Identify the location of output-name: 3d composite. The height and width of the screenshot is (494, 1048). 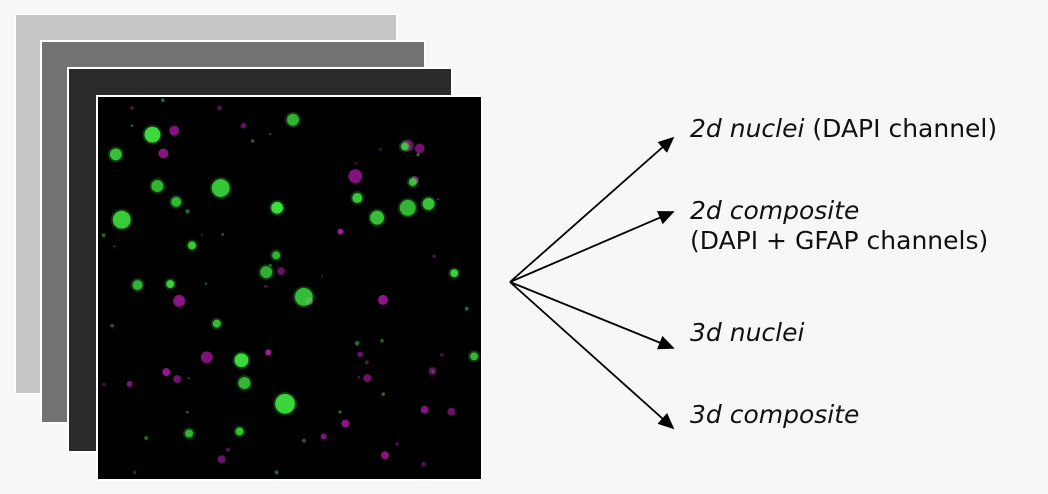
(775, 414).